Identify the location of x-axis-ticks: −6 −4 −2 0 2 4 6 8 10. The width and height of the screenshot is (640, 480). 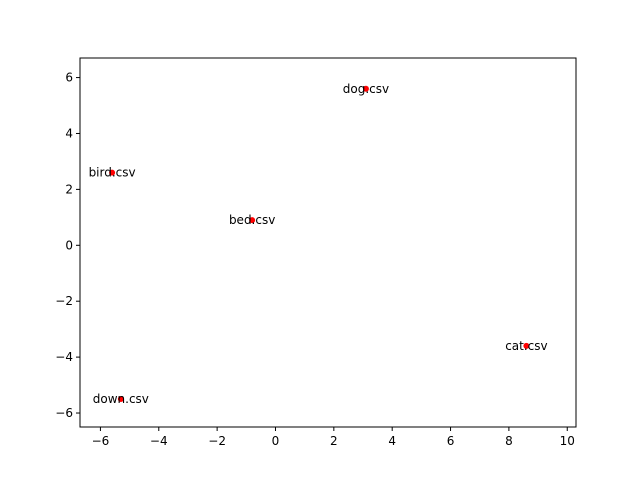
(333, 437).